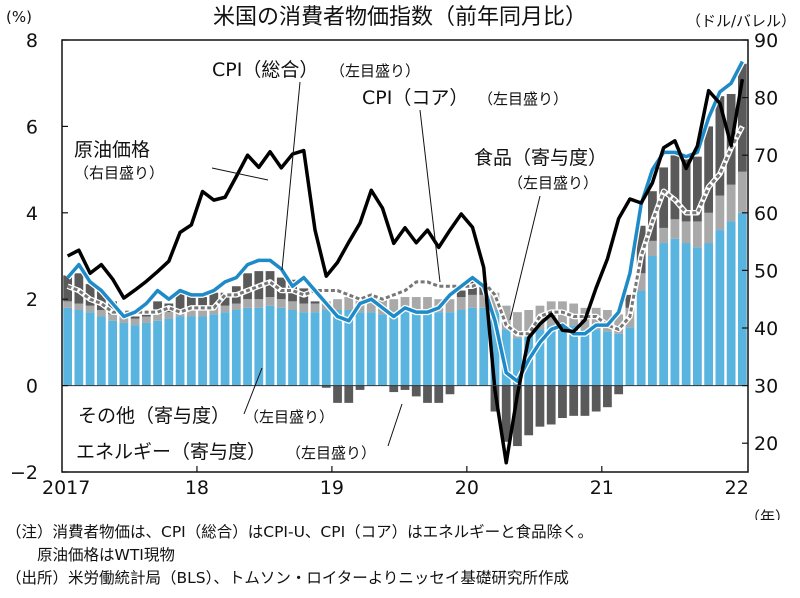 The image size is (800, 598). I want to click on x-tick-label: 20, so click(467, 488).